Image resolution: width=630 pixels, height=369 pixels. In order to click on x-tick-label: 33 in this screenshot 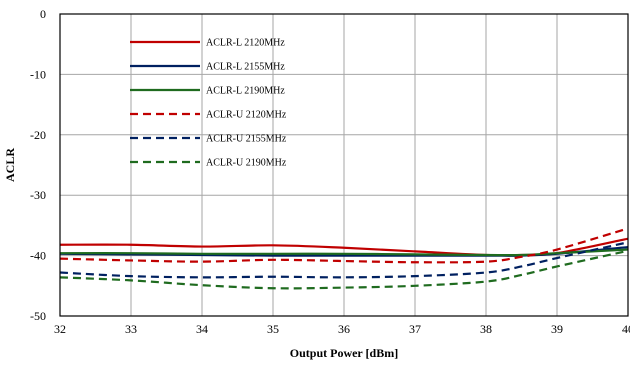, I will do `click(131, 329)`.